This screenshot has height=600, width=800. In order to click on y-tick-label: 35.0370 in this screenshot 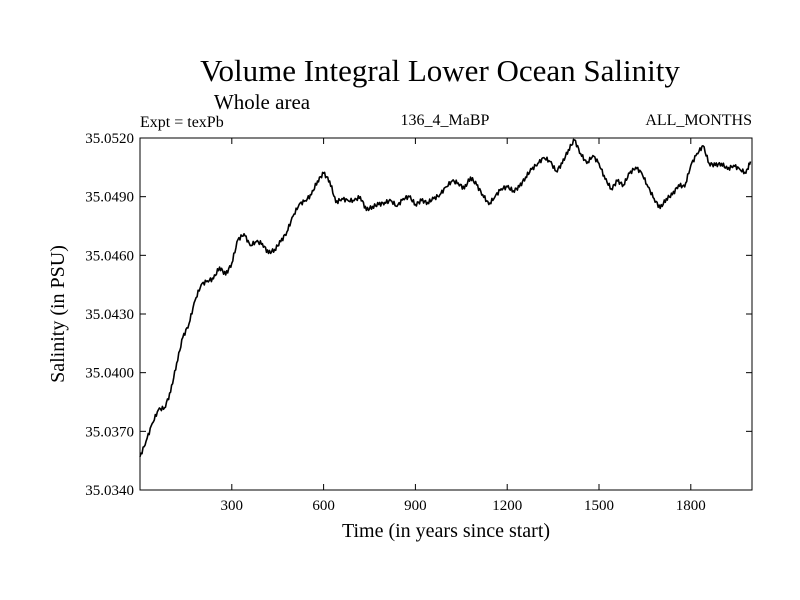, I will do `click(109, 432)`.